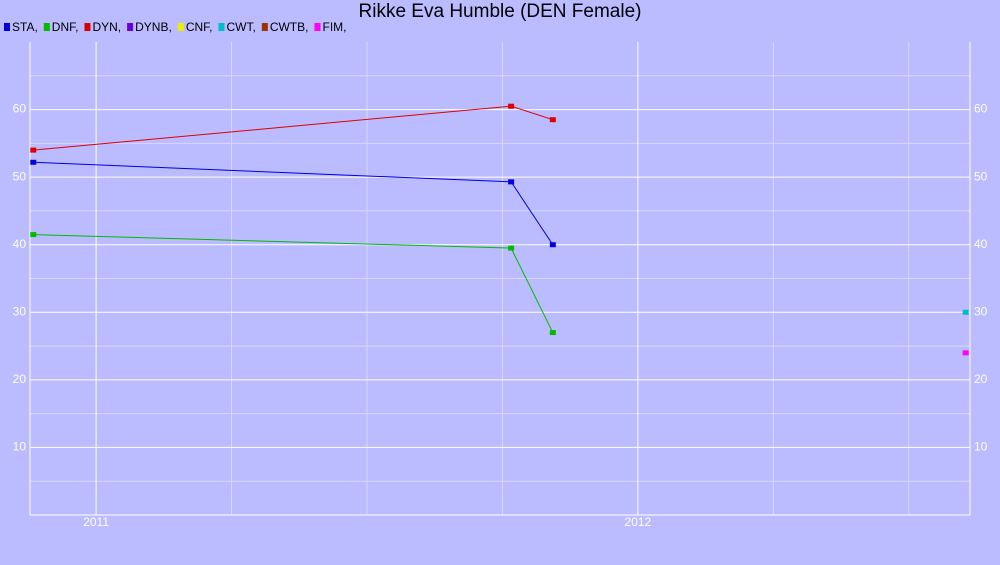 The width and height of the screenshot is (1000, 565). I want to click on y-tick-label: 30, so click(20, 311).